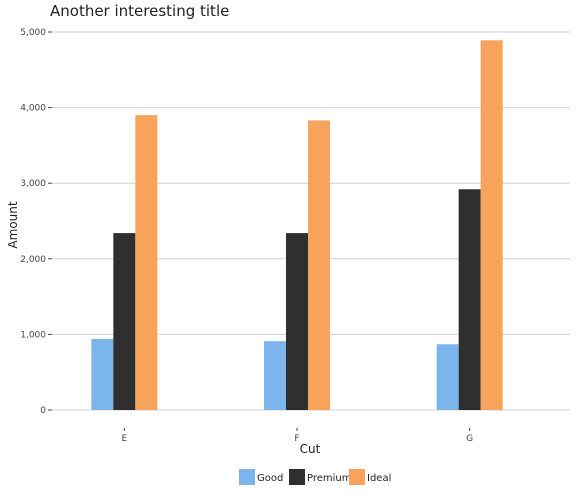 This screenshot has height=504, width=576. I want to click on bar-premium-e, so click(124, 321).